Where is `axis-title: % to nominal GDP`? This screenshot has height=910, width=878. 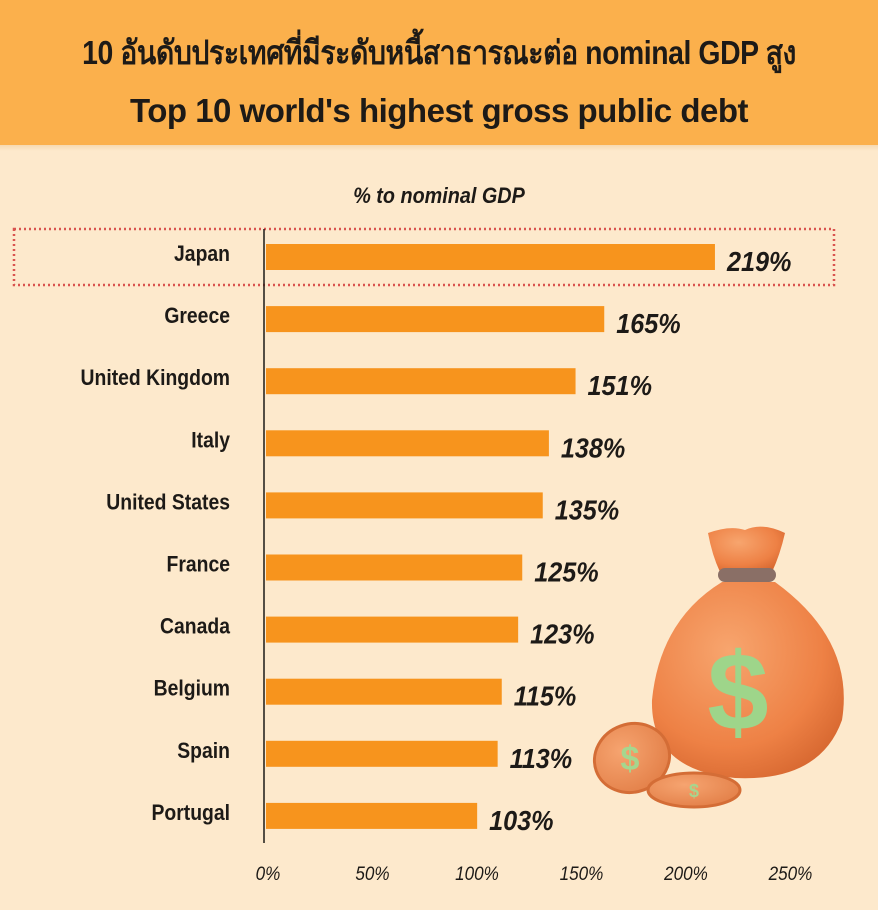
axis-title: % to nominal GDP is located at coordinates (439, 195).